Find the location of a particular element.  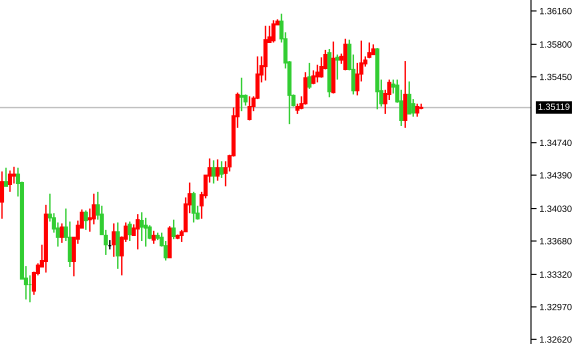

y-tick-label: 1.33680 is located at coordinates (556, 241).